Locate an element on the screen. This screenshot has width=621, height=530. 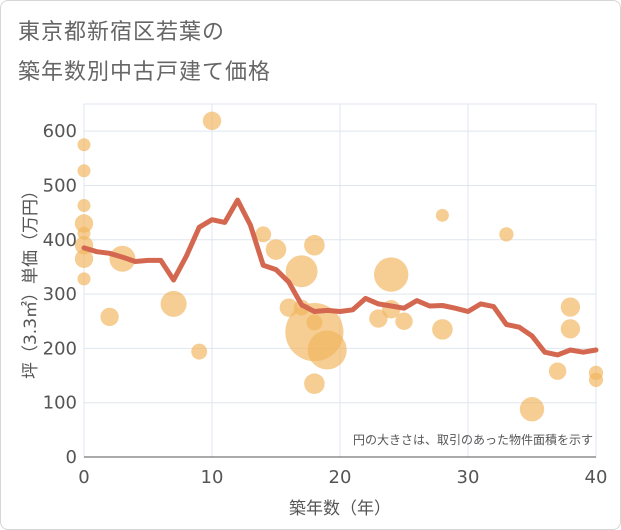
y-tick-label-300: 300 is located at coordinates (60, 294).